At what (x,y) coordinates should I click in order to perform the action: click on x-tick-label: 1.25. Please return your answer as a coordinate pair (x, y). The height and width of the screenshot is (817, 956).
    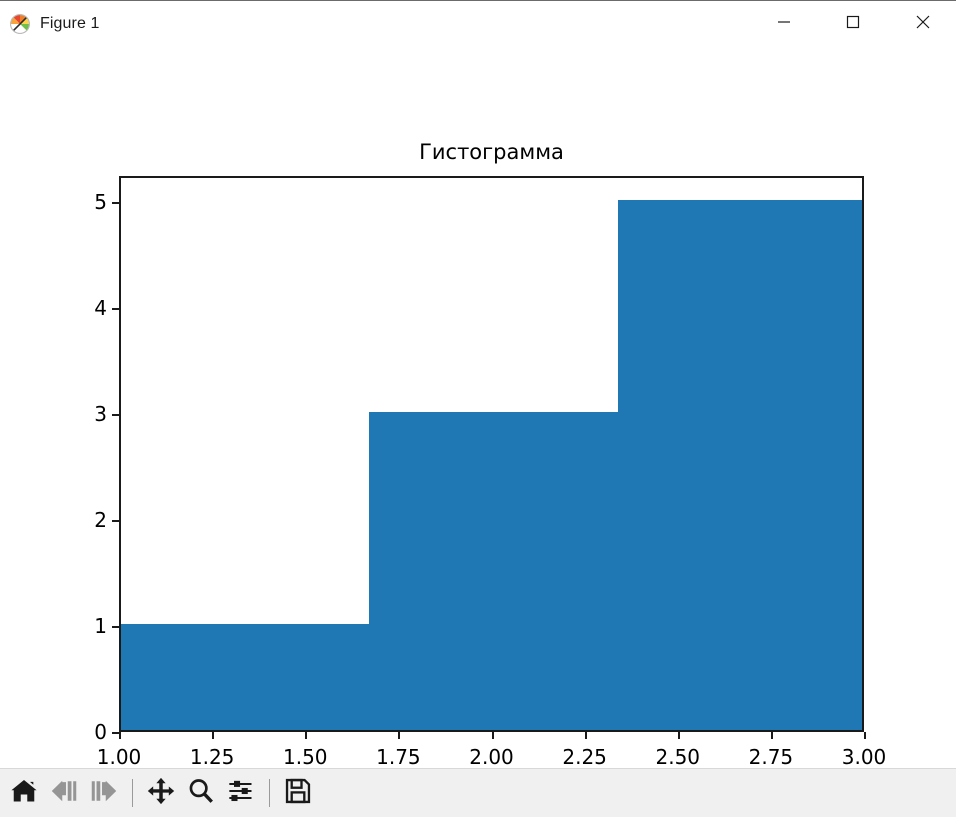
    Looking at the image, I should click on (212, 756).